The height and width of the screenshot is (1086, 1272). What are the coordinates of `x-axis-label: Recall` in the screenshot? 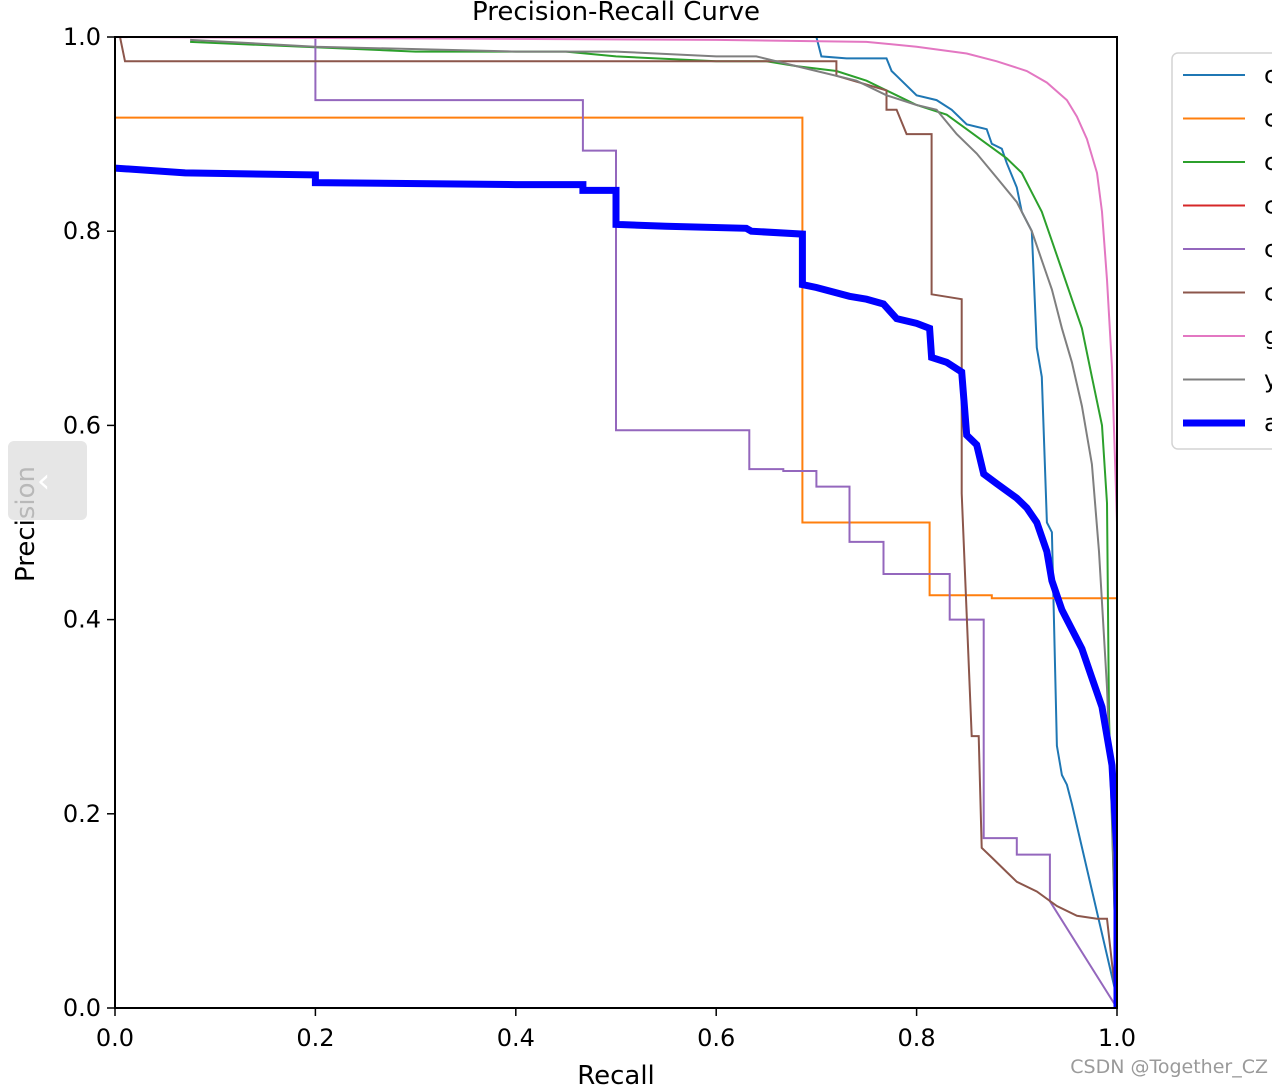 It's located at (616, 1073).